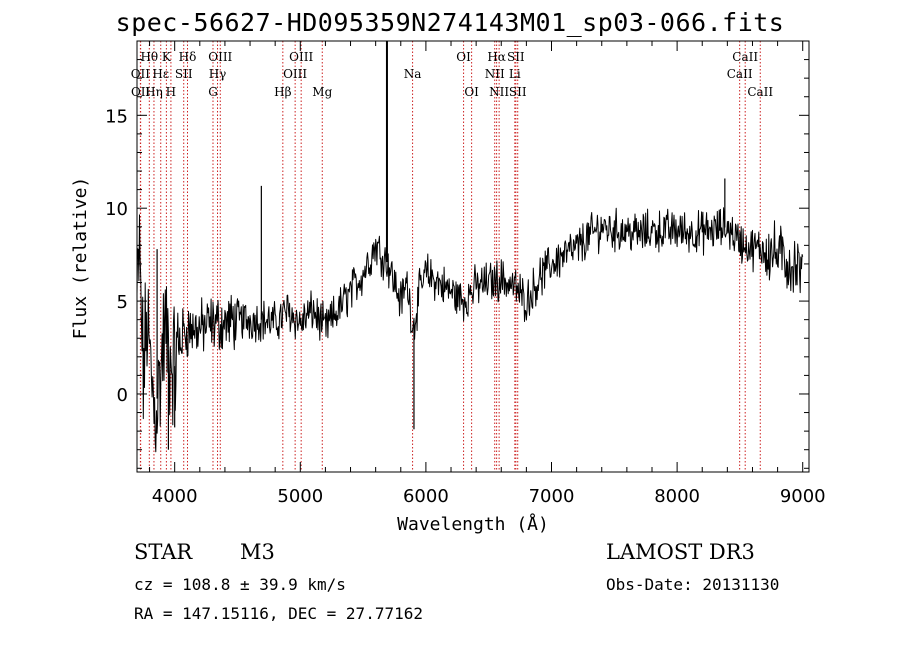 This screenshot has height=649, width=900. What do you see at coordinates (141, 92) in the screenshot?
I see `line-marker-label-2: OII` at bounding box center [141, 92].